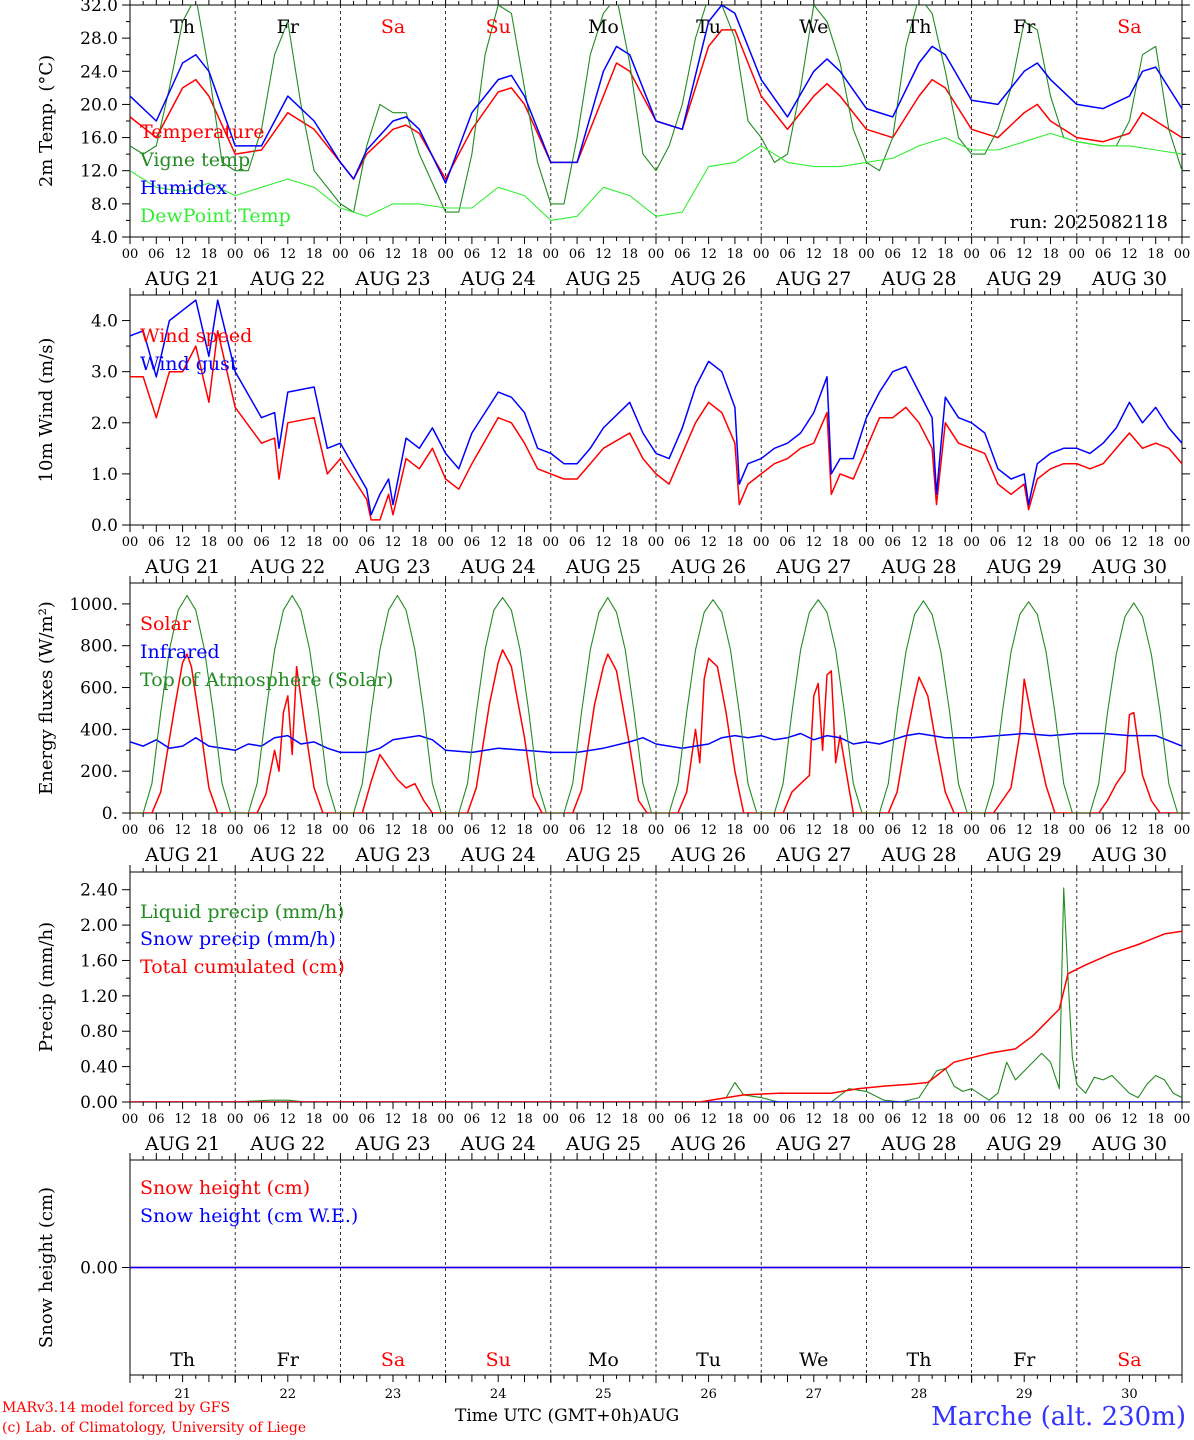  I want to click on legend-entry-red: Temperature, so click(202, 132).